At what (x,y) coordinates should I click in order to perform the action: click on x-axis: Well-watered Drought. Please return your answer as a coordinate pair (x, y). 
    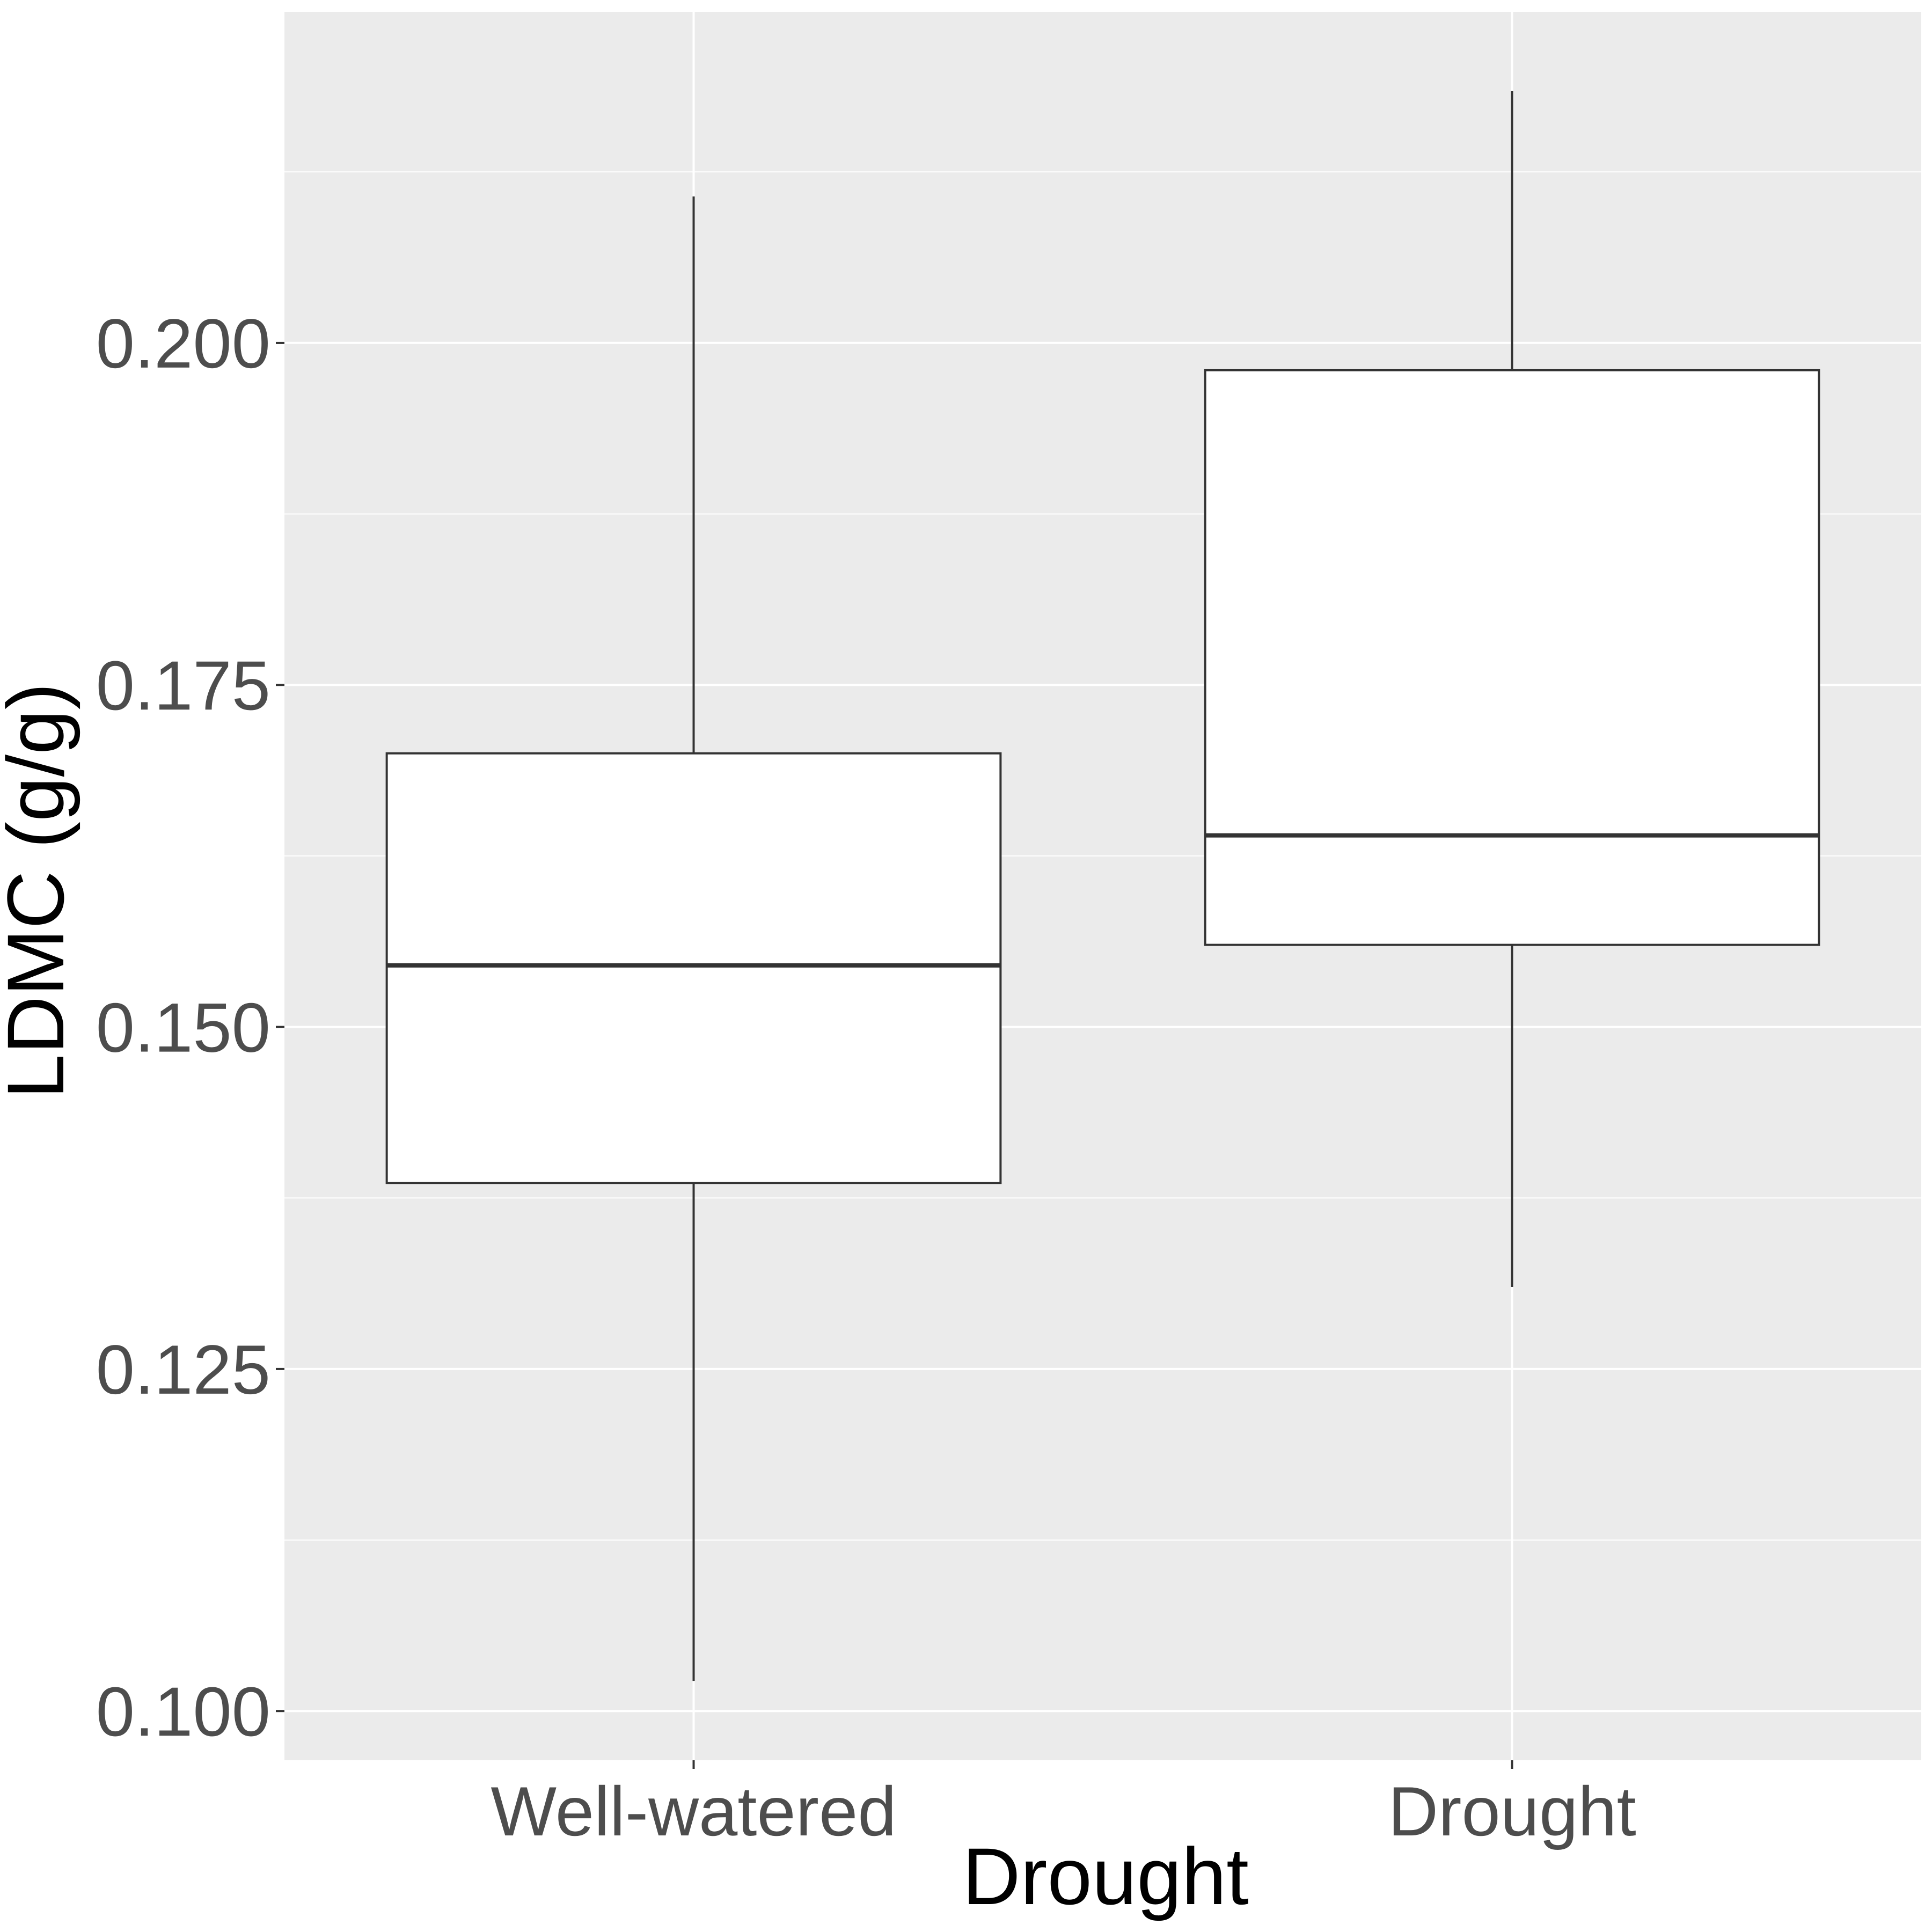
    Looking at the image, I should click on (1063, 1805).